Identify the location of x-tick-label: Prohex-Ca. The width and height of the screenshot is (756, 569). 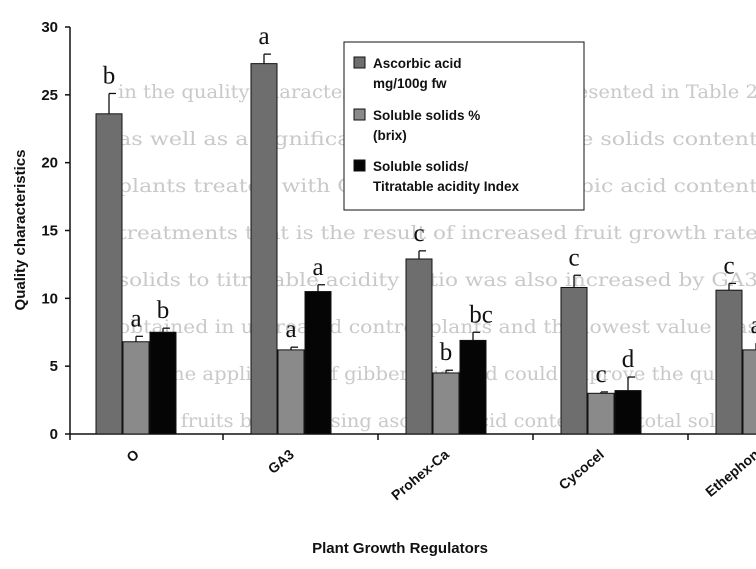
(420, 474).